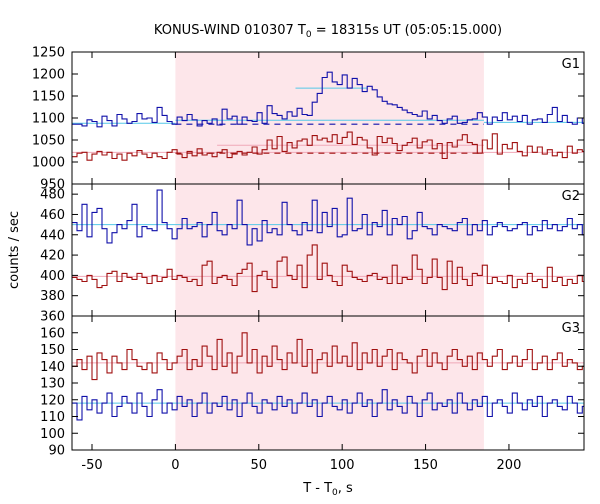  Describe the element at coordinates (52, 350) in the screenshot. I see `panel-g3-ytick-label: 150` at that location.